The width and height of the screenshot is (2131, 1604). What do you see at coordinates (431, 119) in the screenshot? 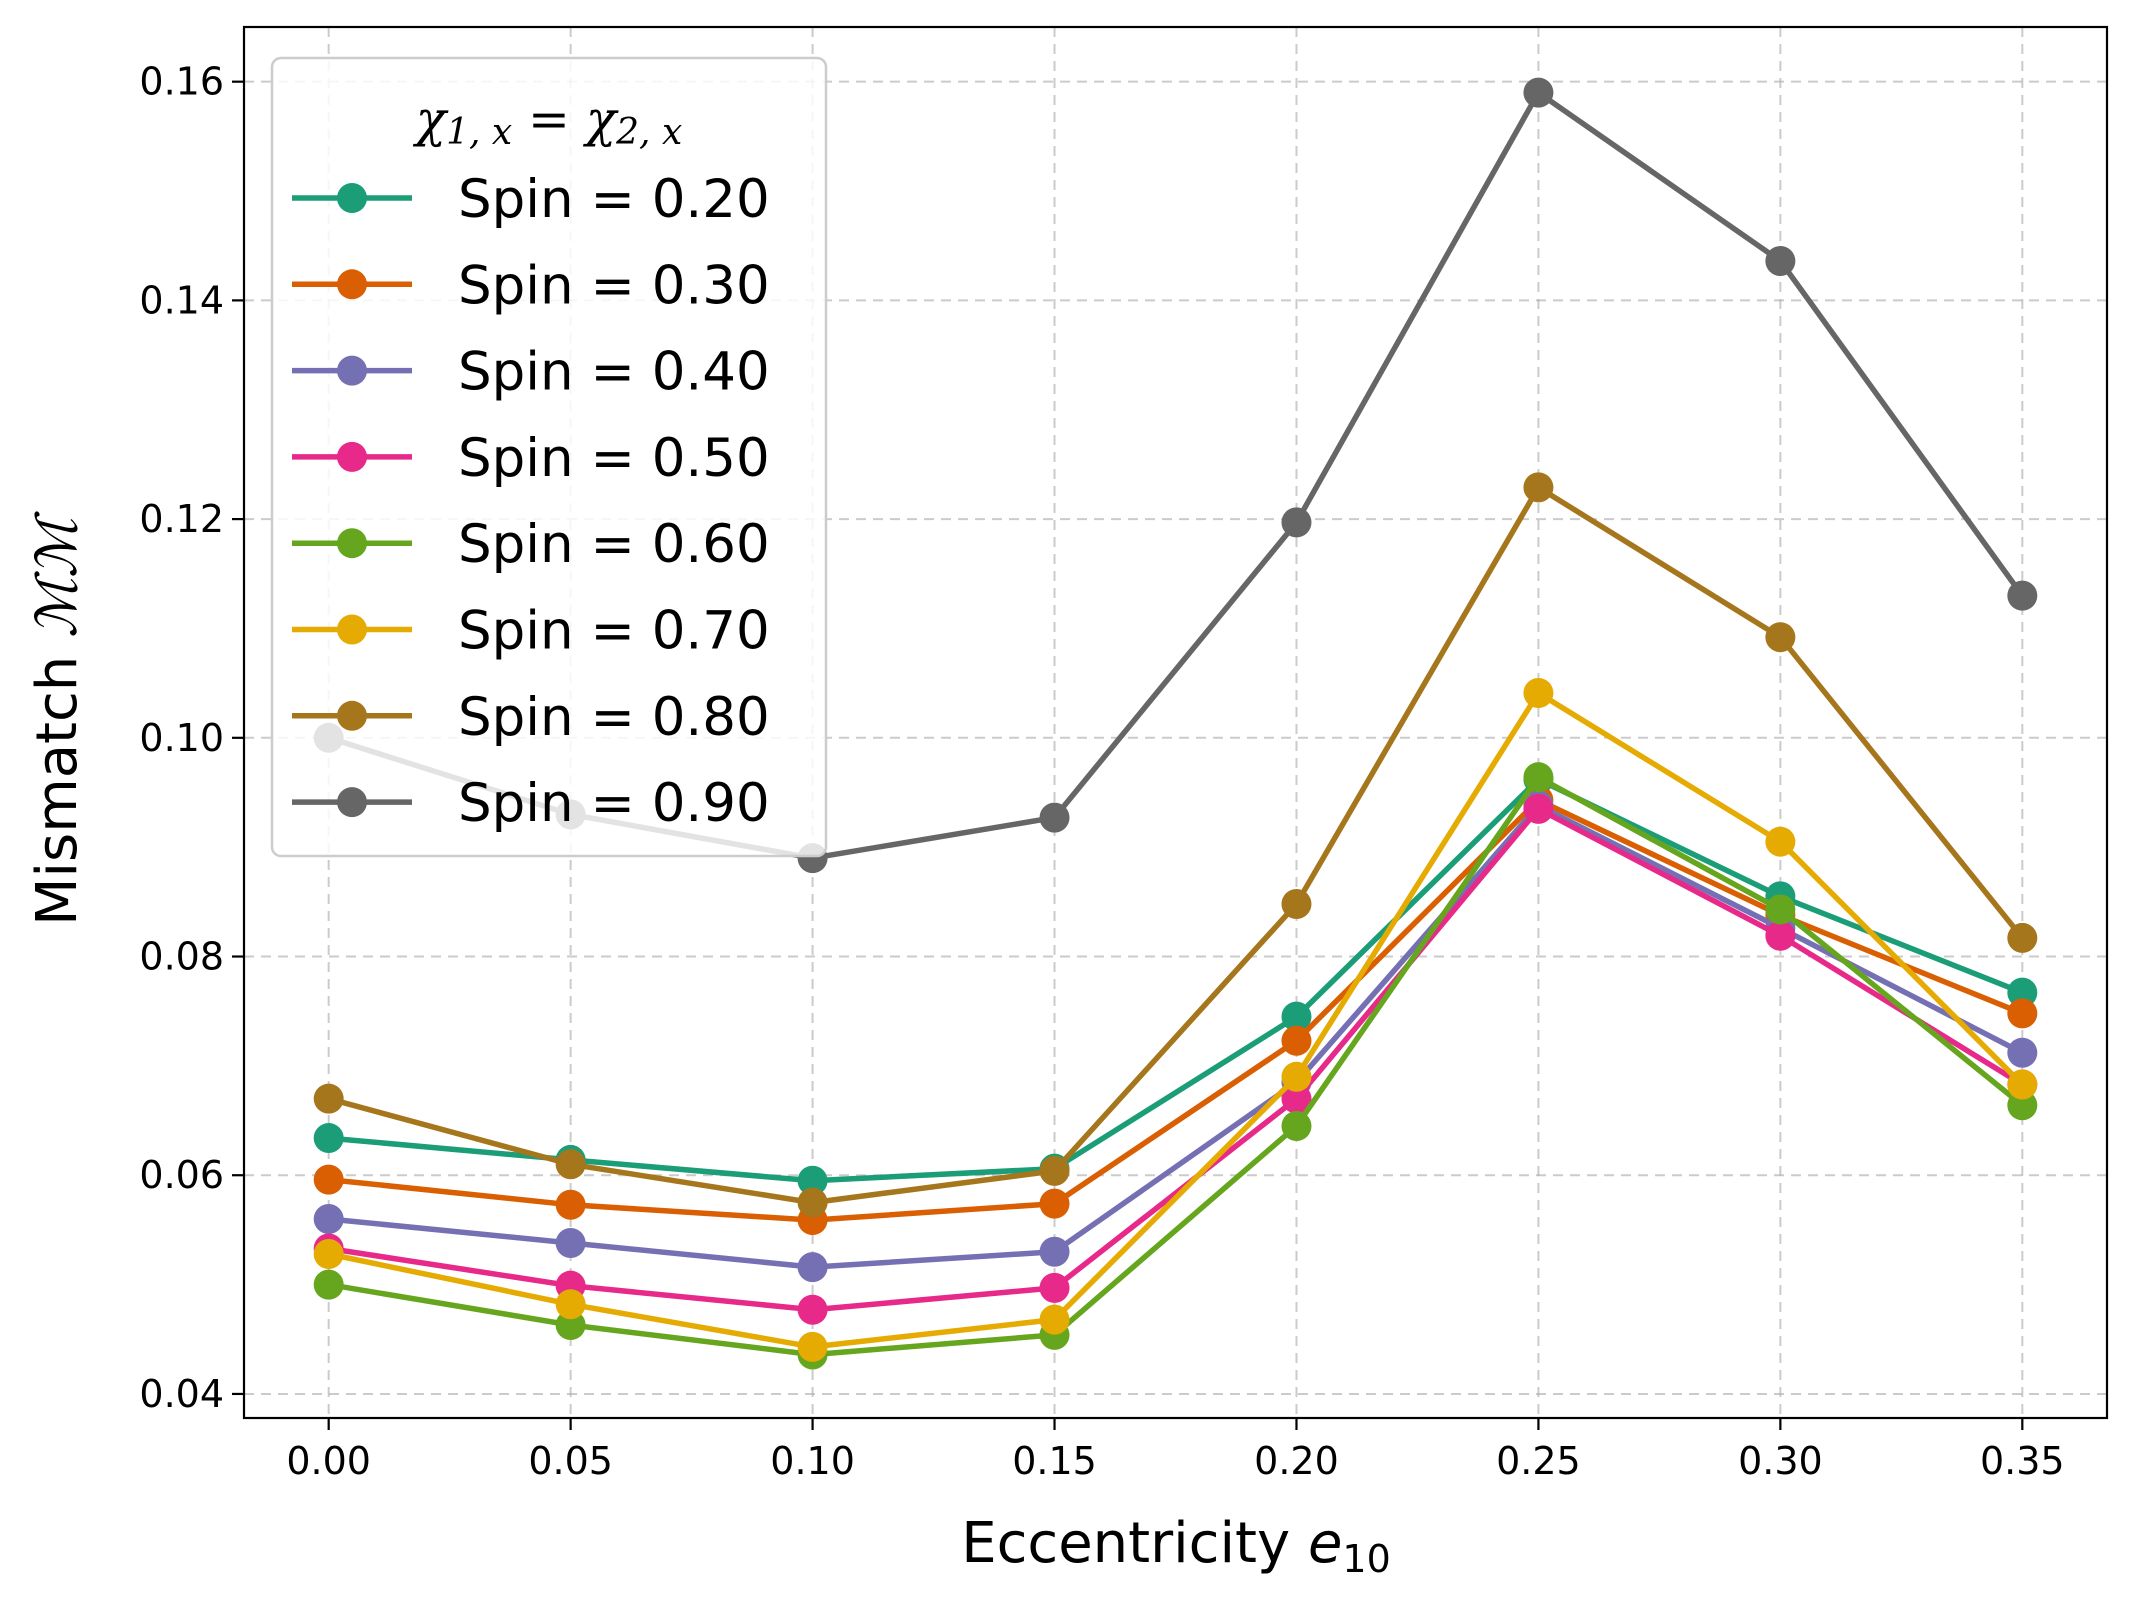
I see `legend-title-chi1: χ` at bounding box center [431, 119].